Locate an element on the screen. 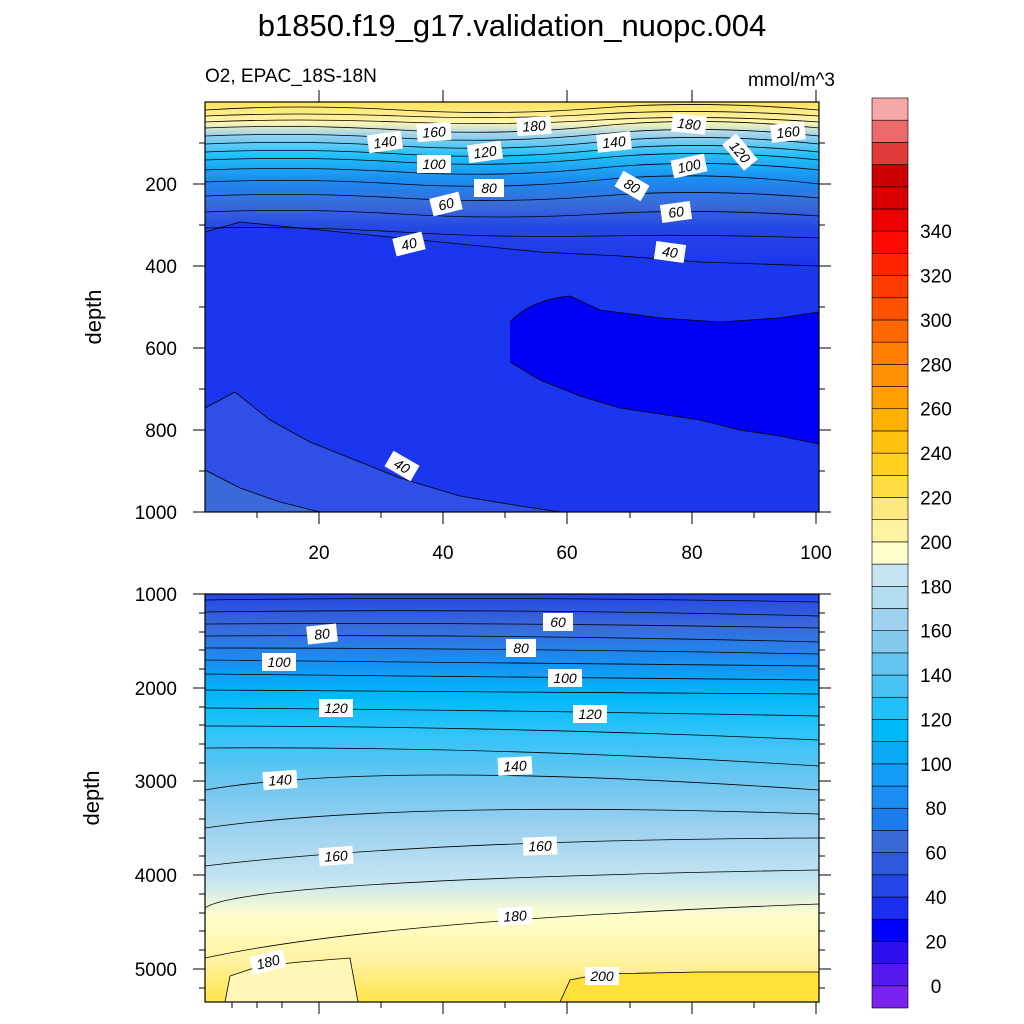 Image resolution: width=1024 pixels, height=1024 pixels. upper-y-tick-label: 800 is located at coordinates (161, 431).